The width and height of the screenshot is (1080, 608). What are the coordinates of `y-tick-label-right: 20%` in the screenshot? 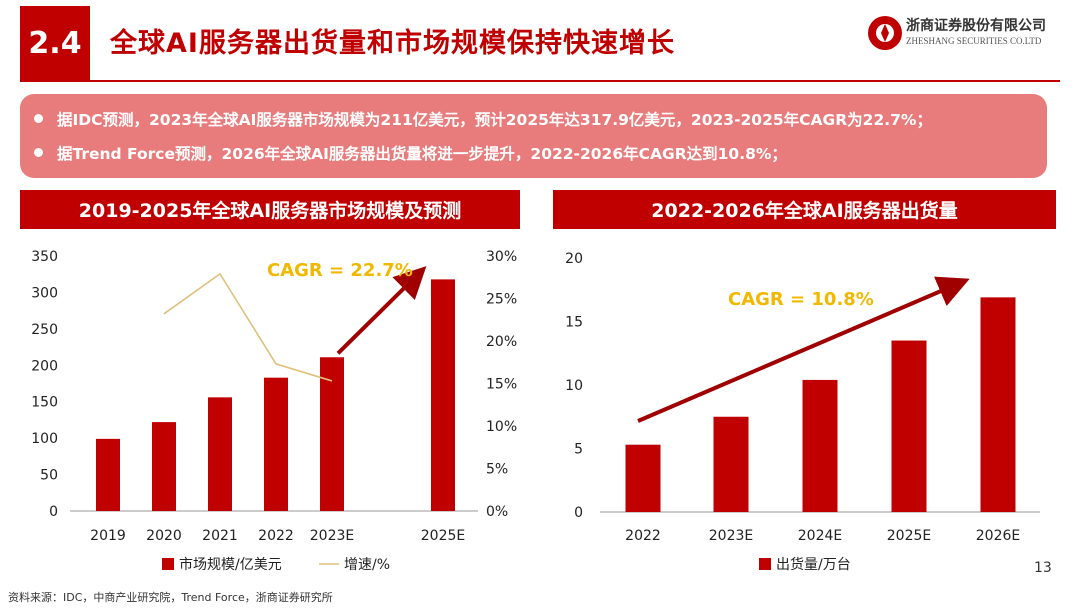 It's located at (501, 342).